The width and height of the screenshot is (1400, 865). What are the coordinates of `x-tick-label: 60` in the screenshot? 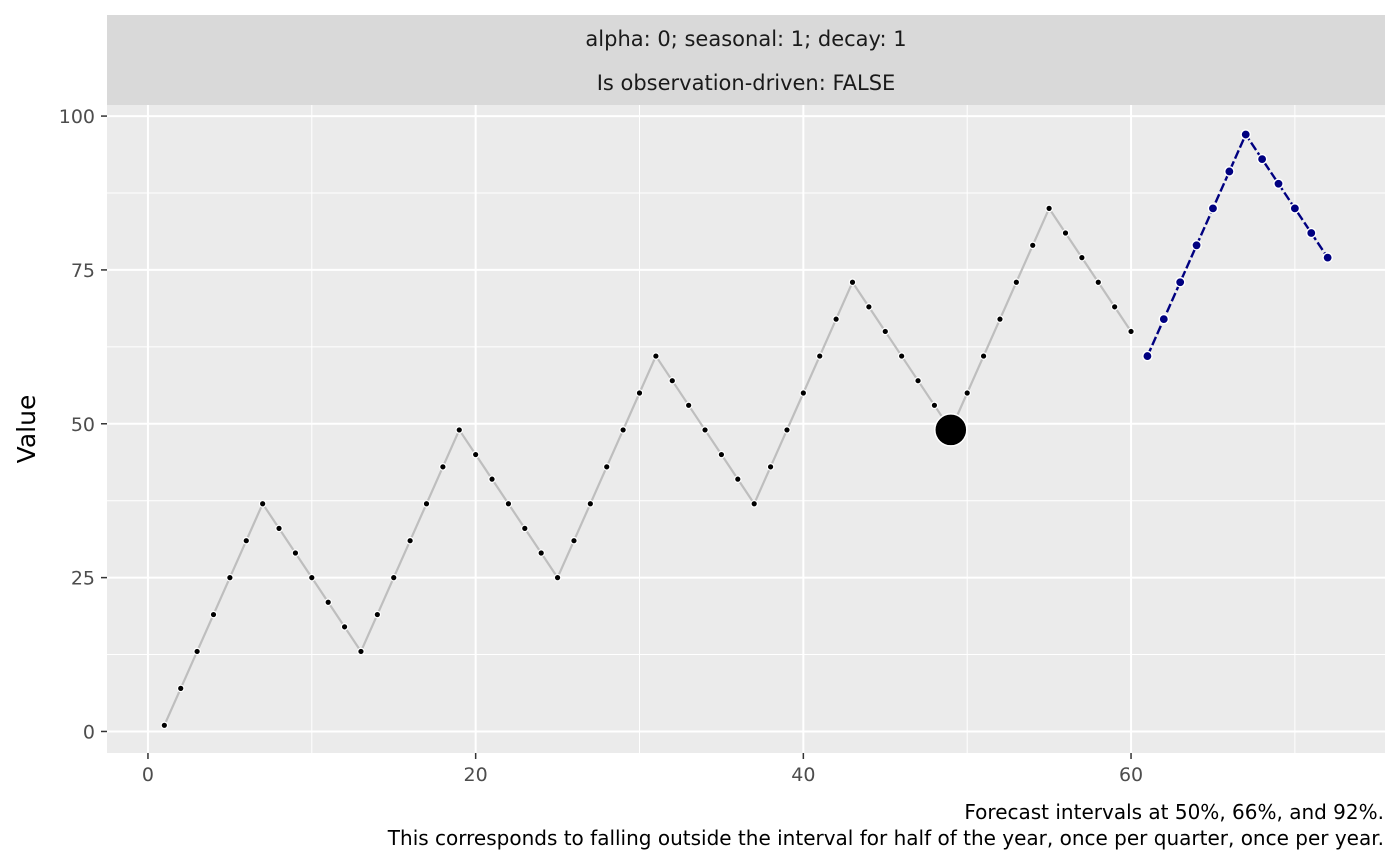 It's located at (1131, 775).